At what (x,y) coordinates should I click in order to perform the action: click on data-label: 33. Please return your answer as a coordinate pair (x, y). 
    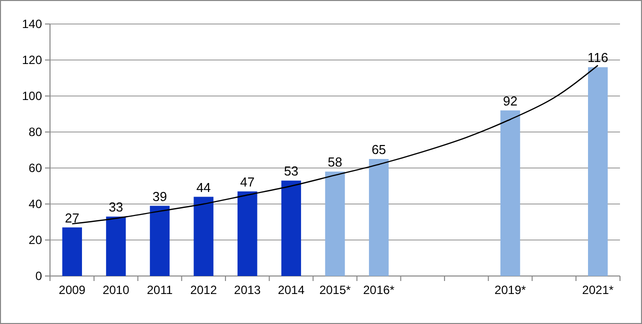
    Looking at the image, I should click on (116, 207).